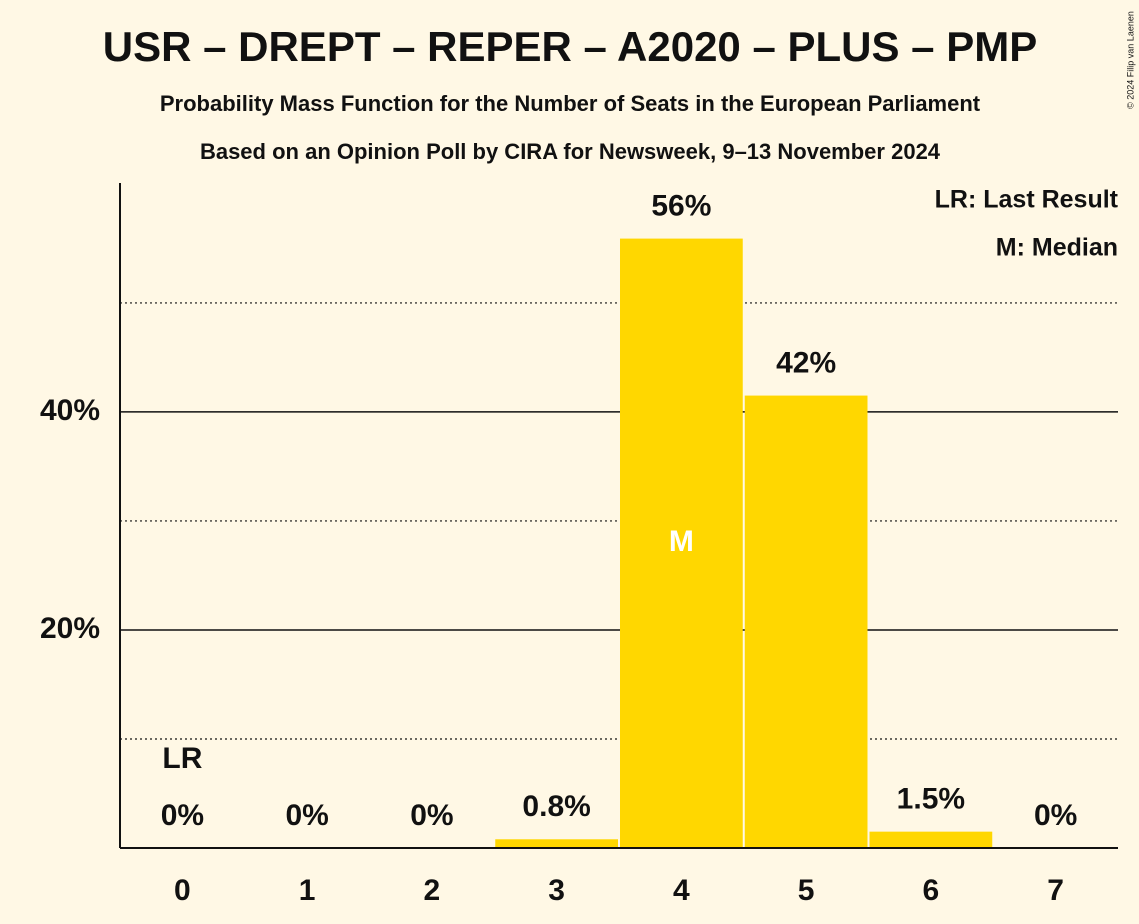 This screenshot has height=924, width=1139. I want to click on x-tick-label: 1, so click(307, 890).